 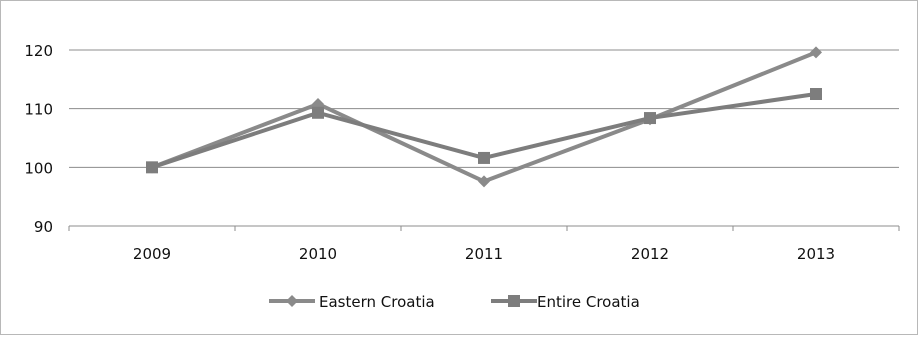 I want to click on legend-label: Eastern Croatia, so click(x=377, y=302).